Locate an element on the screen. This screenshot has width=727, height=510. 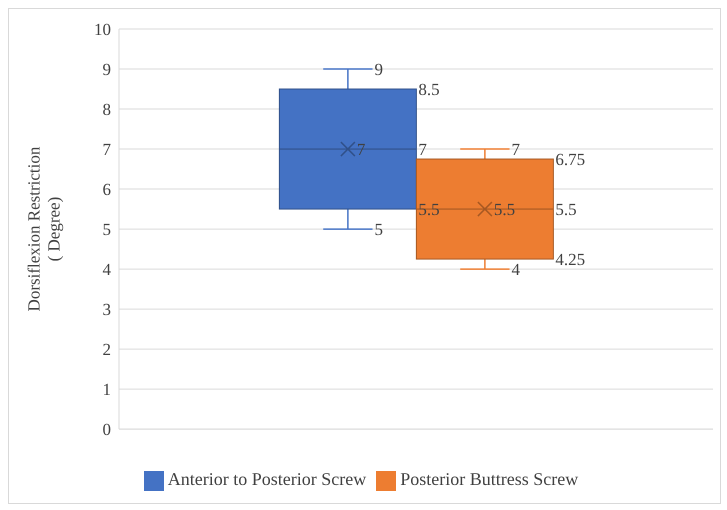
y-tick-label: 9 is located at coordinates (106, 70).